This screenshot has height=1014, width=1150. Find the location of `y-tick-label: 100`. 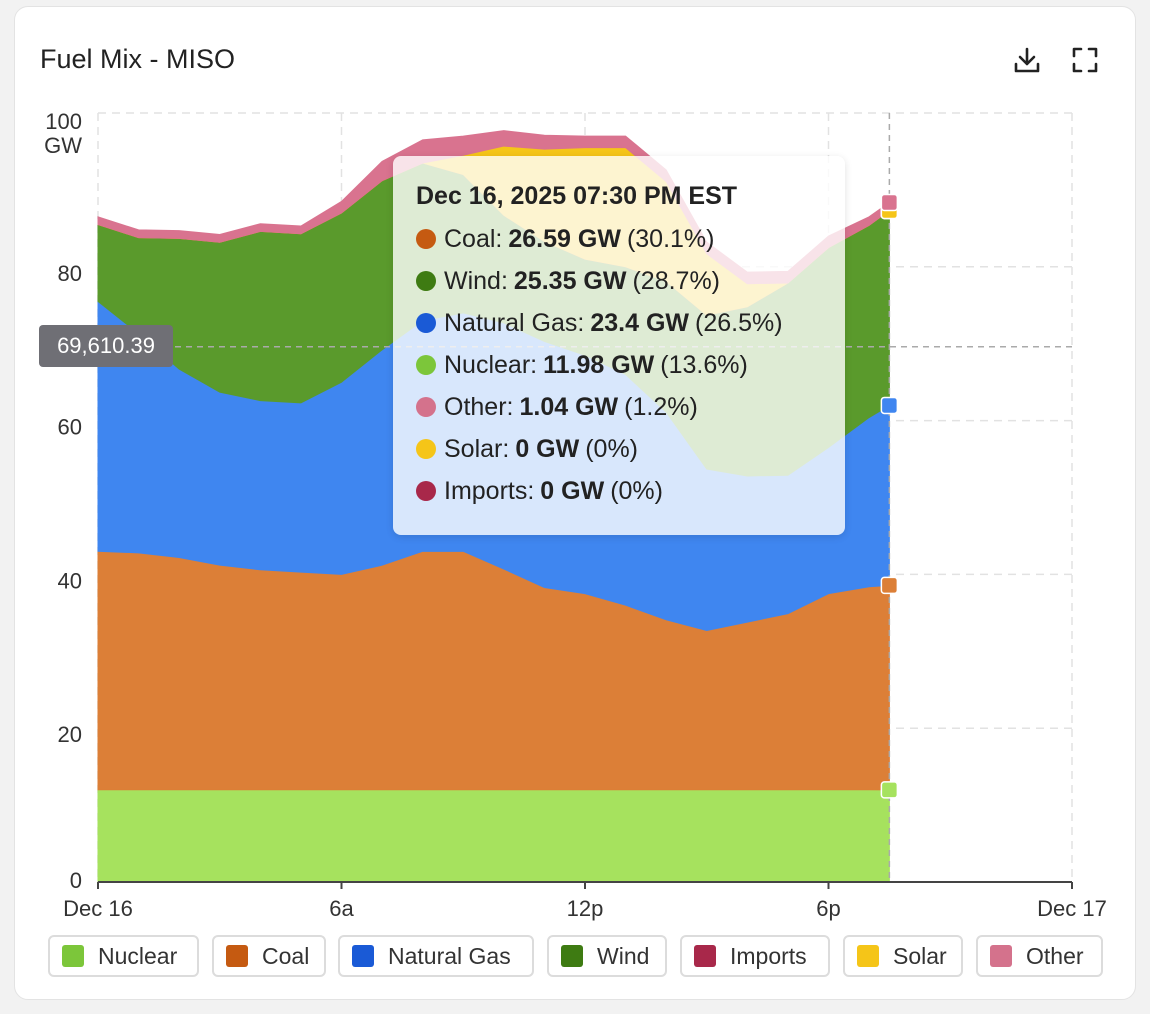

y-tick-label: 100 is located at coordinates (63, 121).